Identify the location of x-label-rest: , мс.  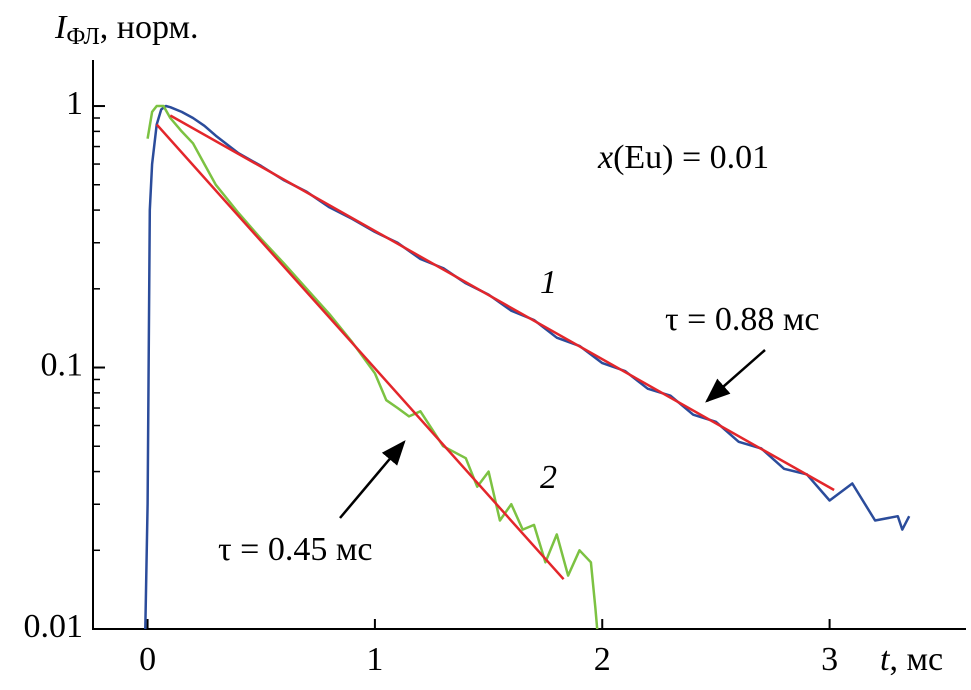
(916, 659).